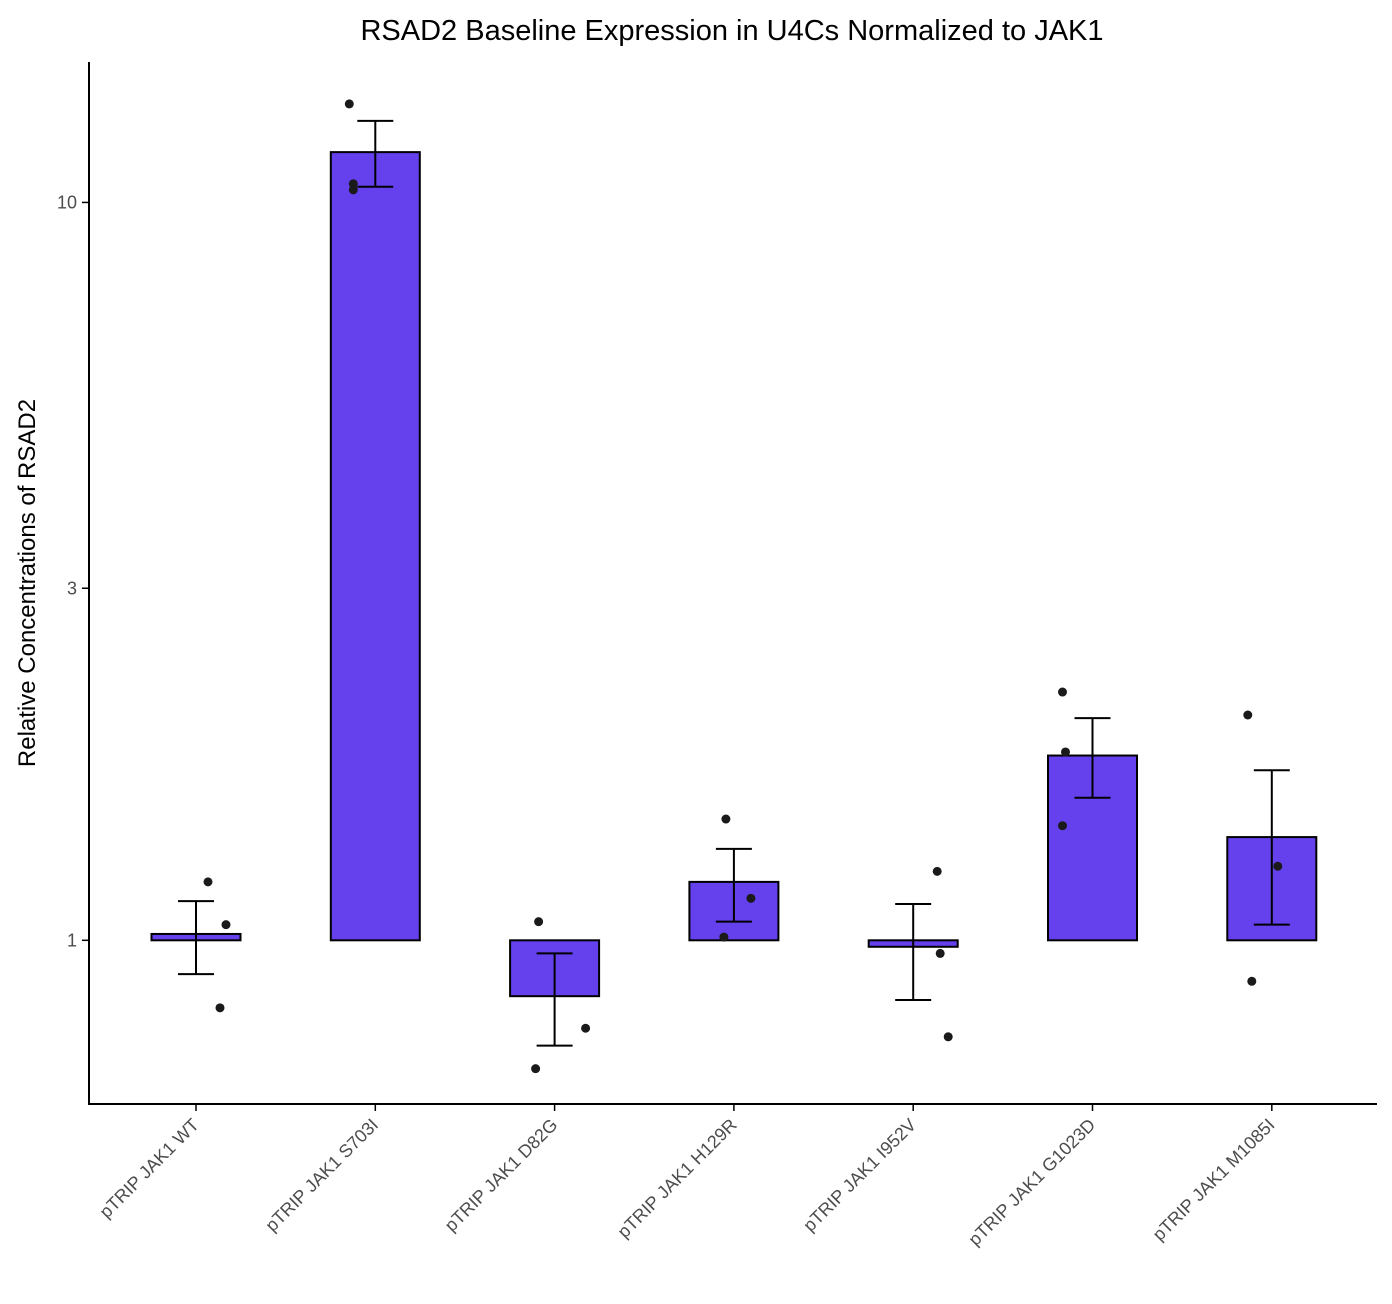  Describe the element at coordinates (321, 1175) in the screenshot. I see `x-tick-label: pTRIP JAK1 S703I` at that location.